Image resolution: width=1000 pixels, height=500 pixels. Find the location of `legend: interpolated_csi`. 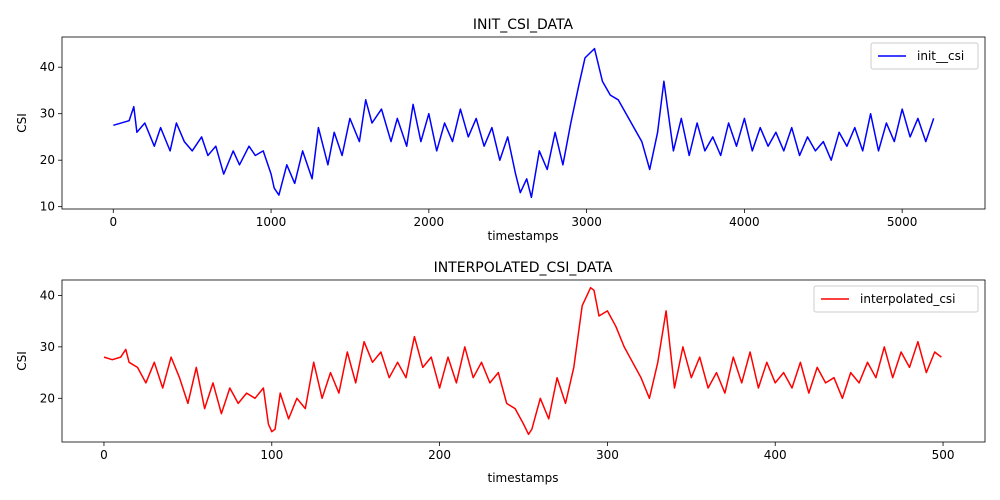

legend: interpolated_csi is located at coordinates (896, 299).